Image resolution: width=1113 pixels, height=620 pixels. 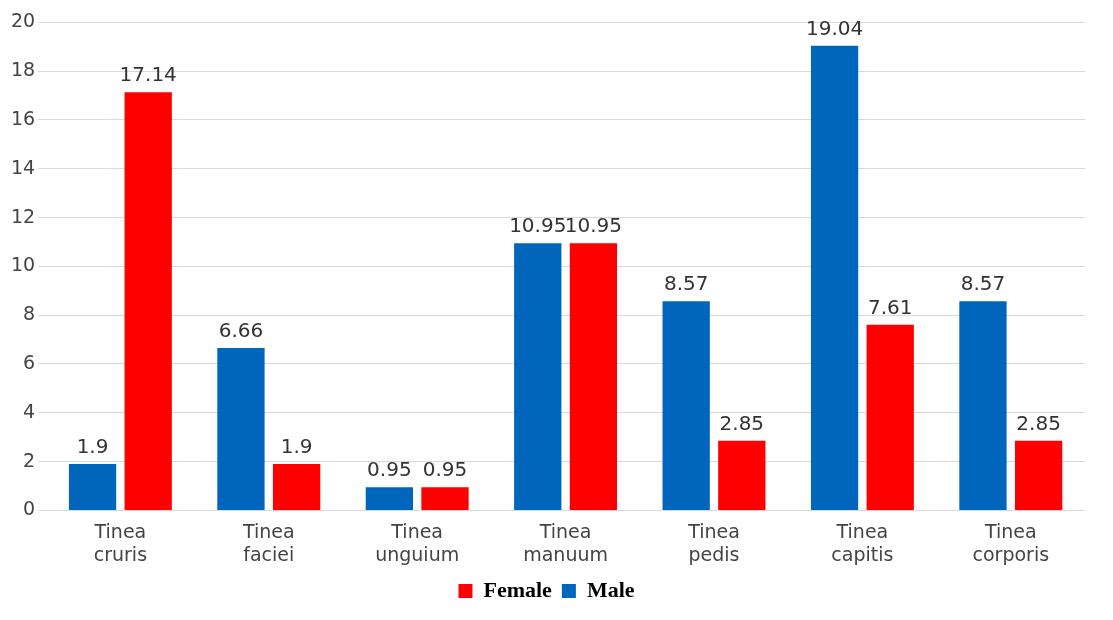 What do you see at coordinates (862, 542) in the screenshot?
I see `x-tick-label: Tinea capitis` at bounding box center [862, 542].